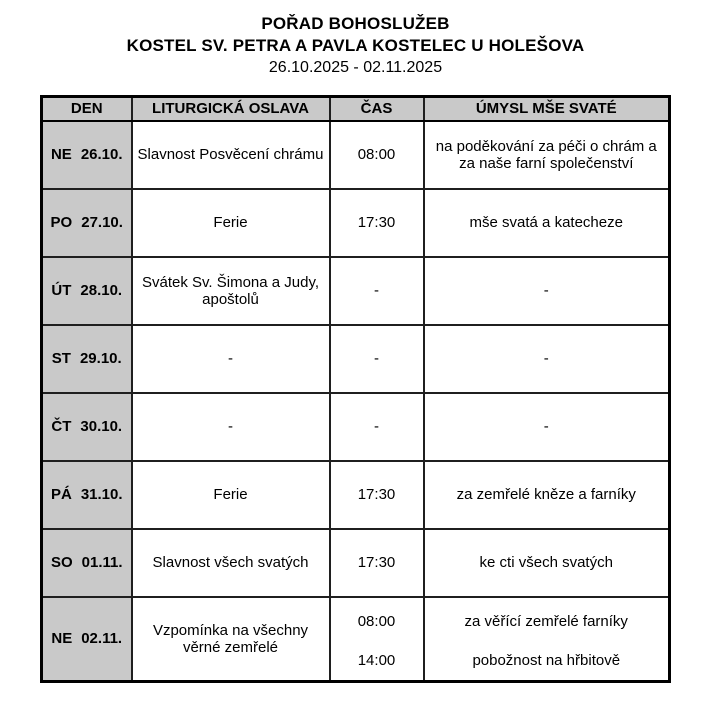  I want to click on column-header-den: DEN, so click(86, 108).